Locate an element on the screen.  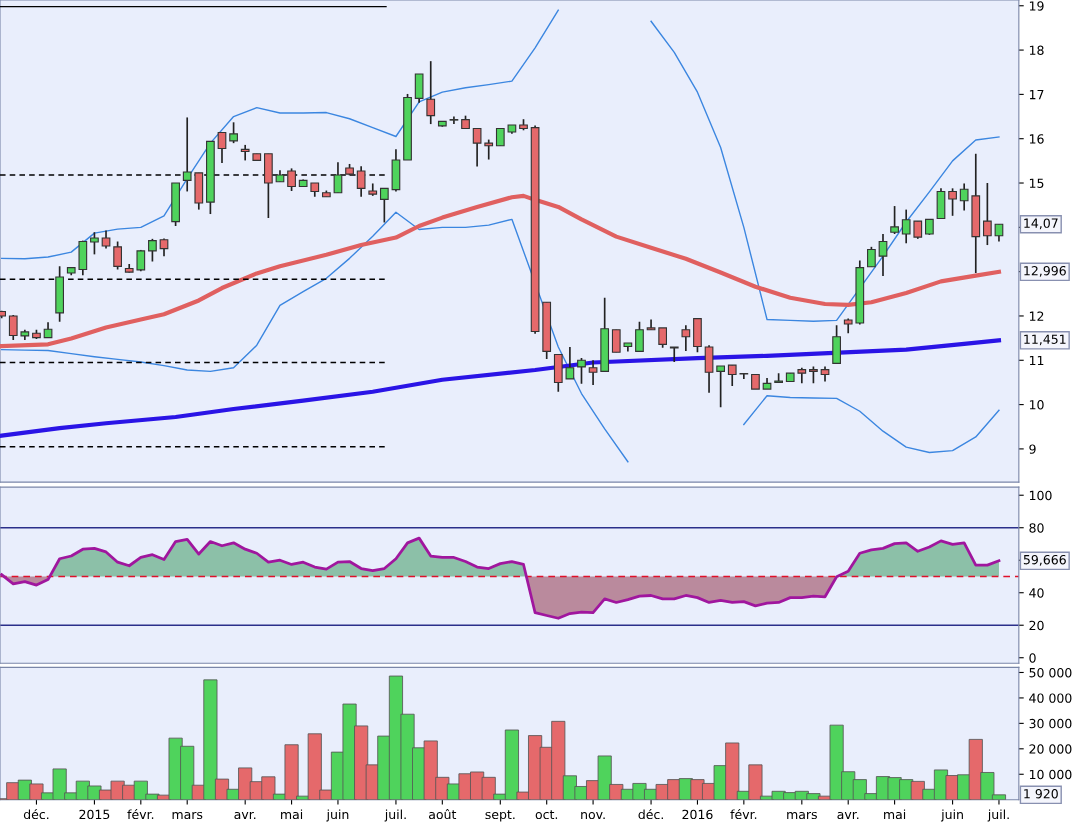
line-series is located at coordinates (501, 388).